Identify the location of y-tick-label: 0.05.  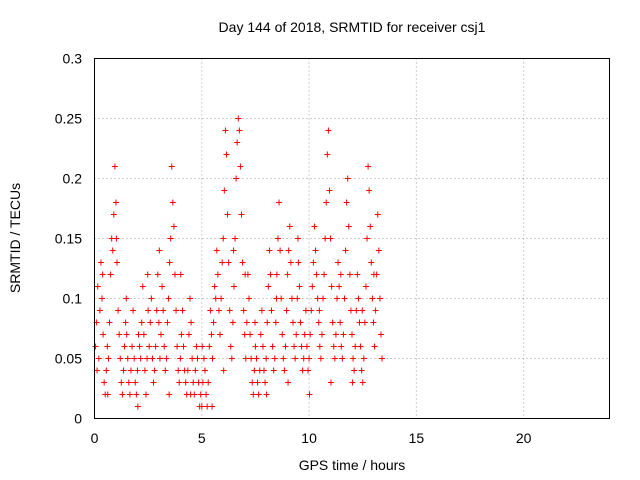
(68, 359).